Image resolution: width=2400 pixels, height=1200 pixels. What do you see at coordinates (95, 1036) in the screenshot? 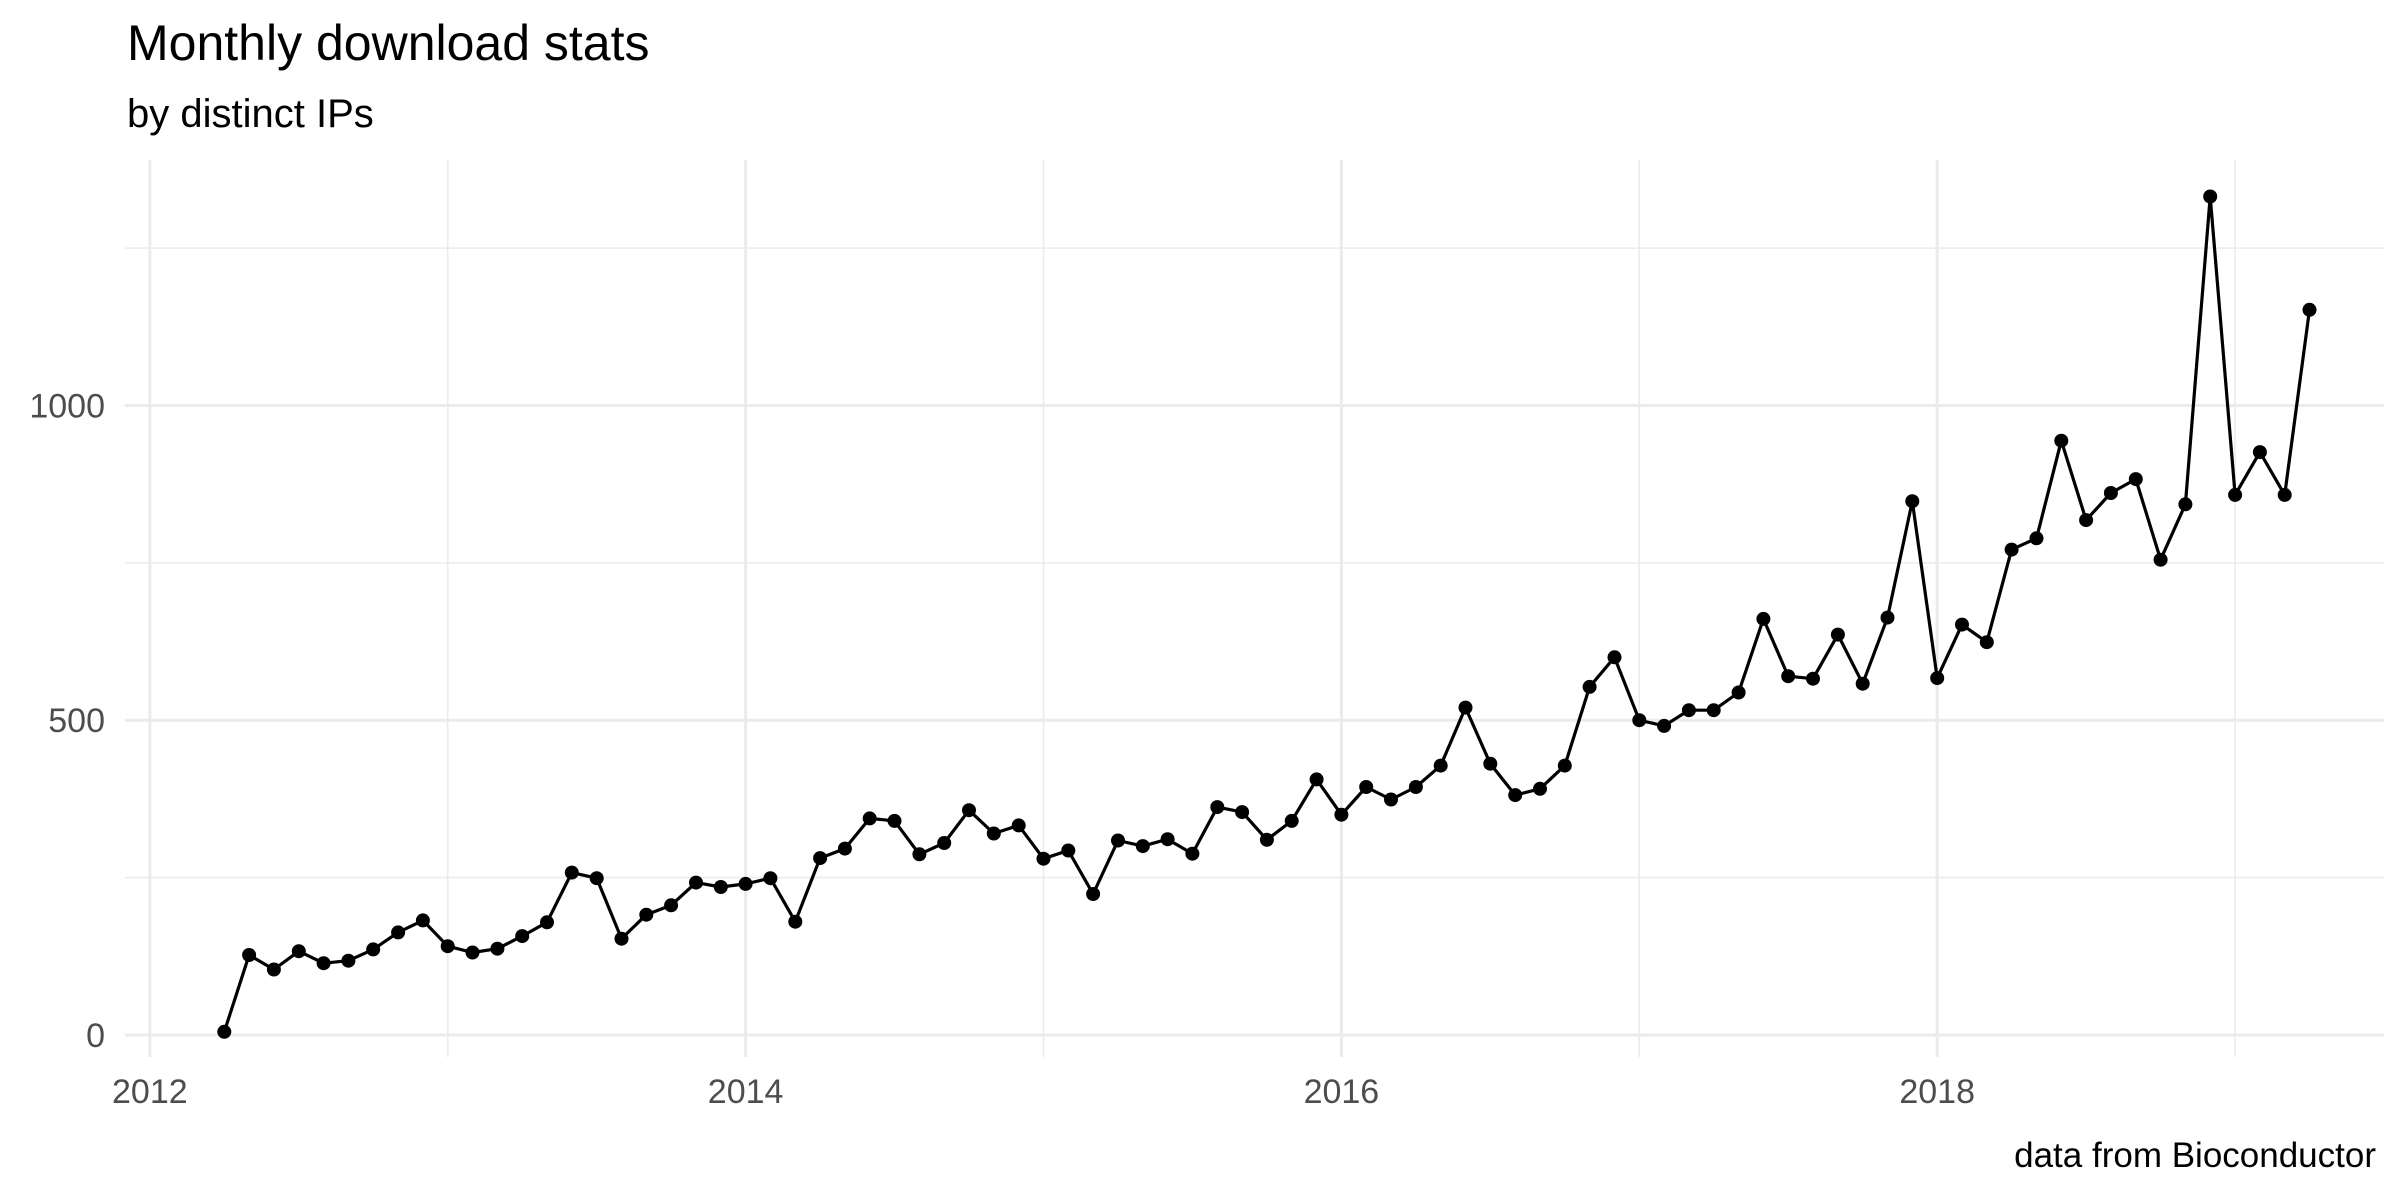
I see `y-tick-label: 0` at bounding box center [95, 1036].